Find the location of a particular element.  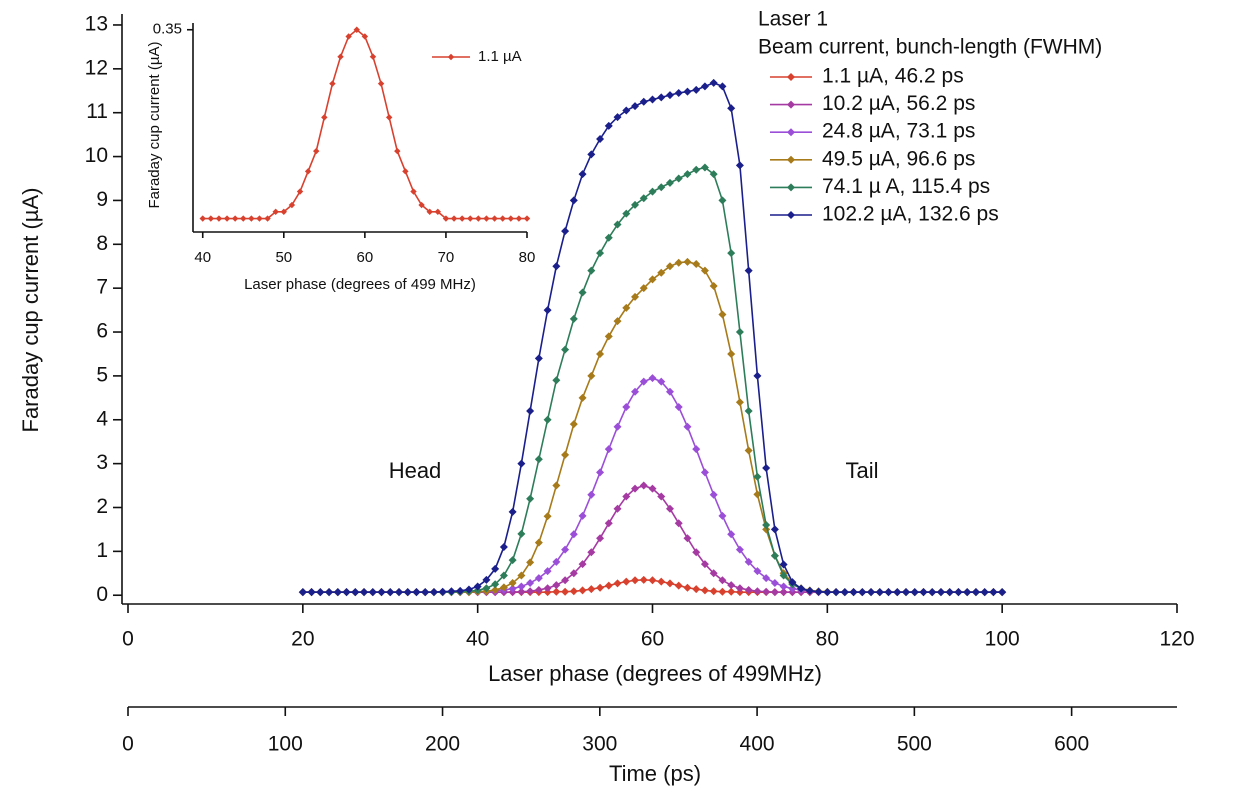

x-axis-title: Laser phase (degrees of 499 MHz) is located at coordinates (360, 284).